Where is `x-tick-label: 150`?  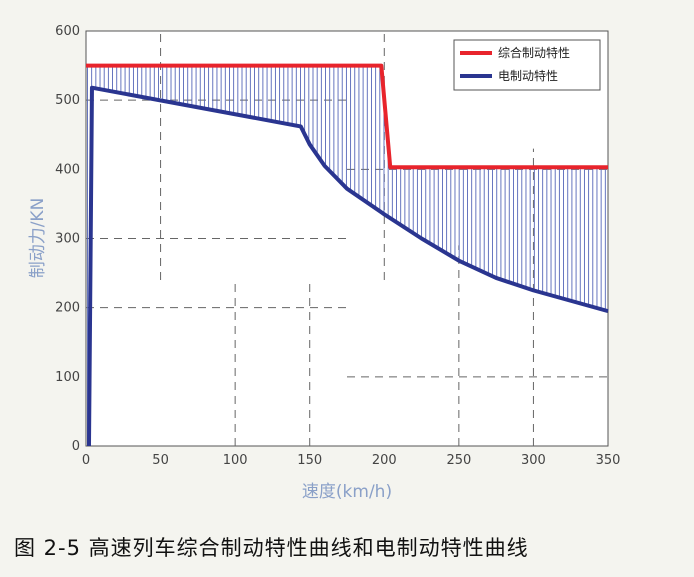 x-tick-label: 150 is located at coordinates (309, 460).